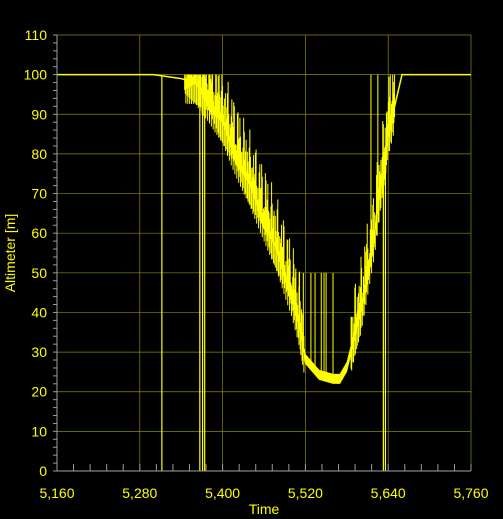  Describe the element at coordinates (470, 493) in the screenshot. I see `x-tick-label: 5,760` at that location.